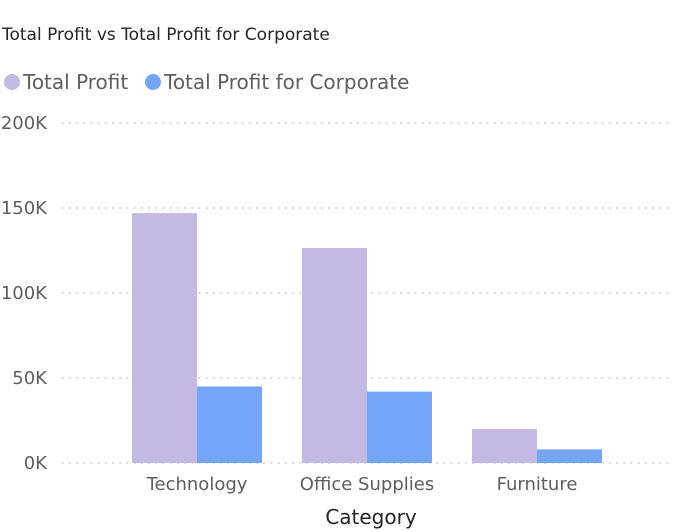 The width and height of the screenshot is (685, 532). What do you see at coordinates (371, 517) in the screenshot?
I see `x-axis-title: Category` at bounding box center [371, 517].